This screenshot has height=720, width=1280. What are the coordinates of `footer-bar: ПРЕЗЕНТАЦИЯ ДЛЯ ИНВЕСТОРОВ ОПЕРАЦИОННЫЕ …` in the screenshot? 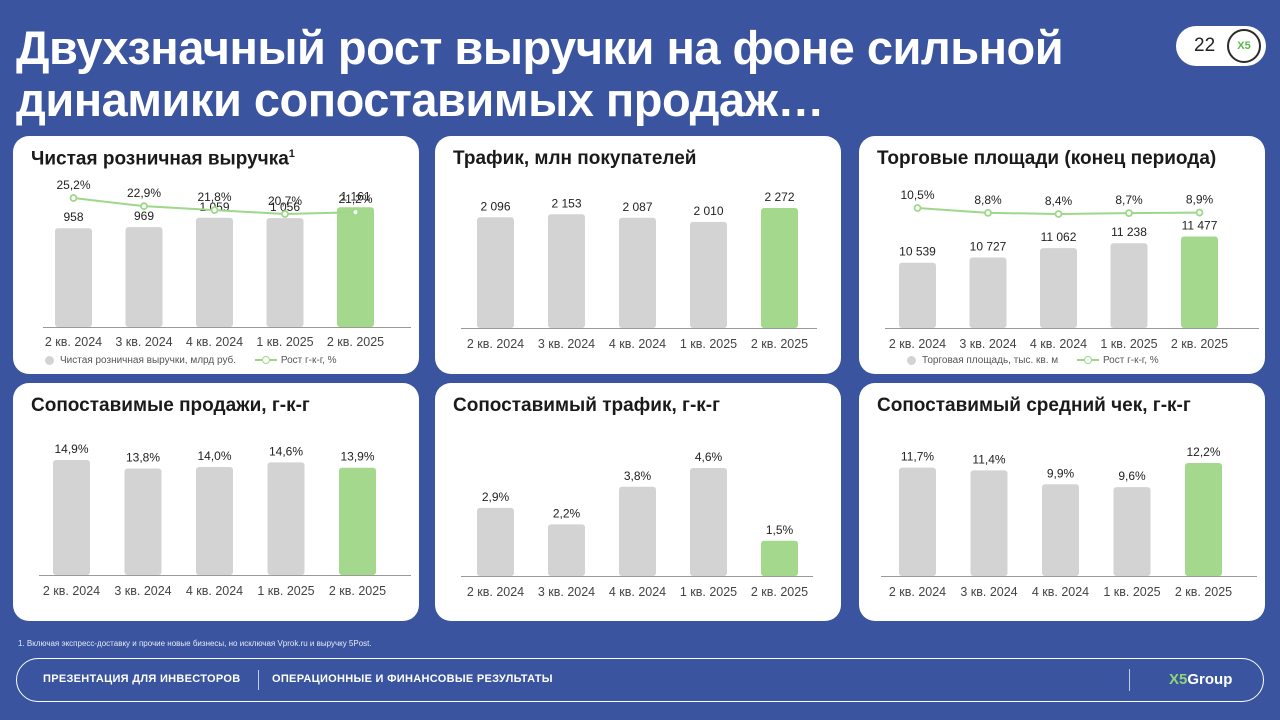 It's located at (640, 680).